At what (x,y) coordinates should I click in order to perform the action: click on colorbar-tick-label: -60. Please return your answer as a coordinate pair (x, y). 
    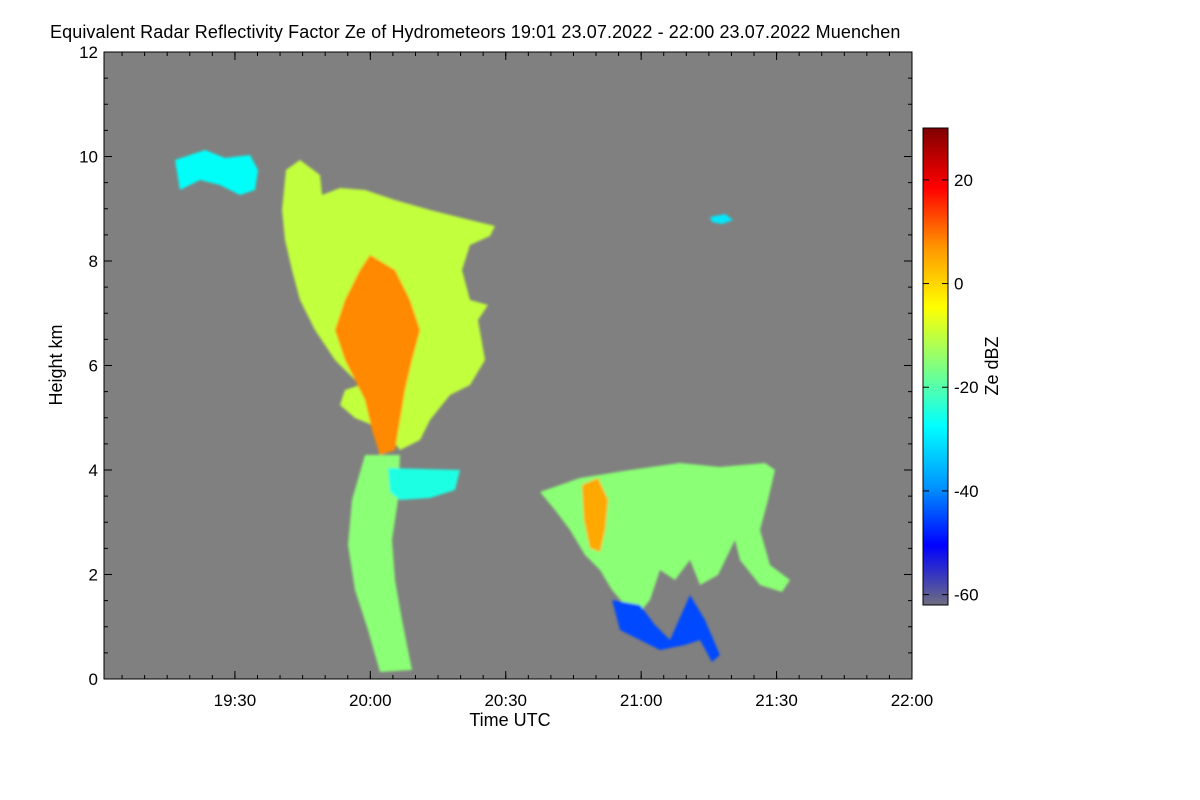
    Looking at the image, I should click on (966, 595).